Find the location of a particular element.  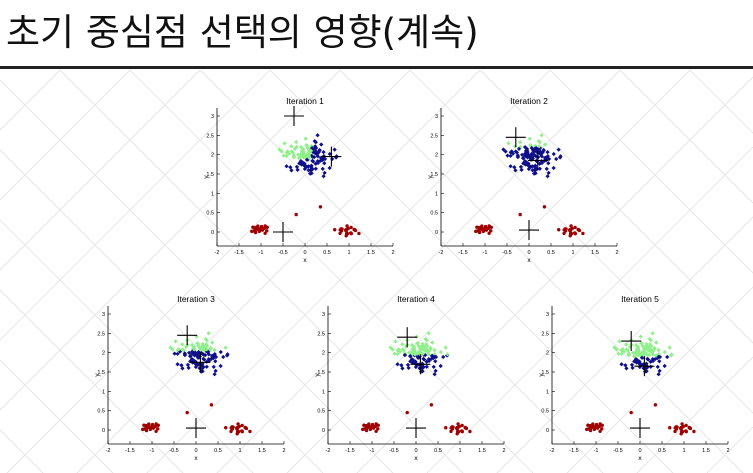

x-tick-label: 1 is located at coordinates (459, 451).